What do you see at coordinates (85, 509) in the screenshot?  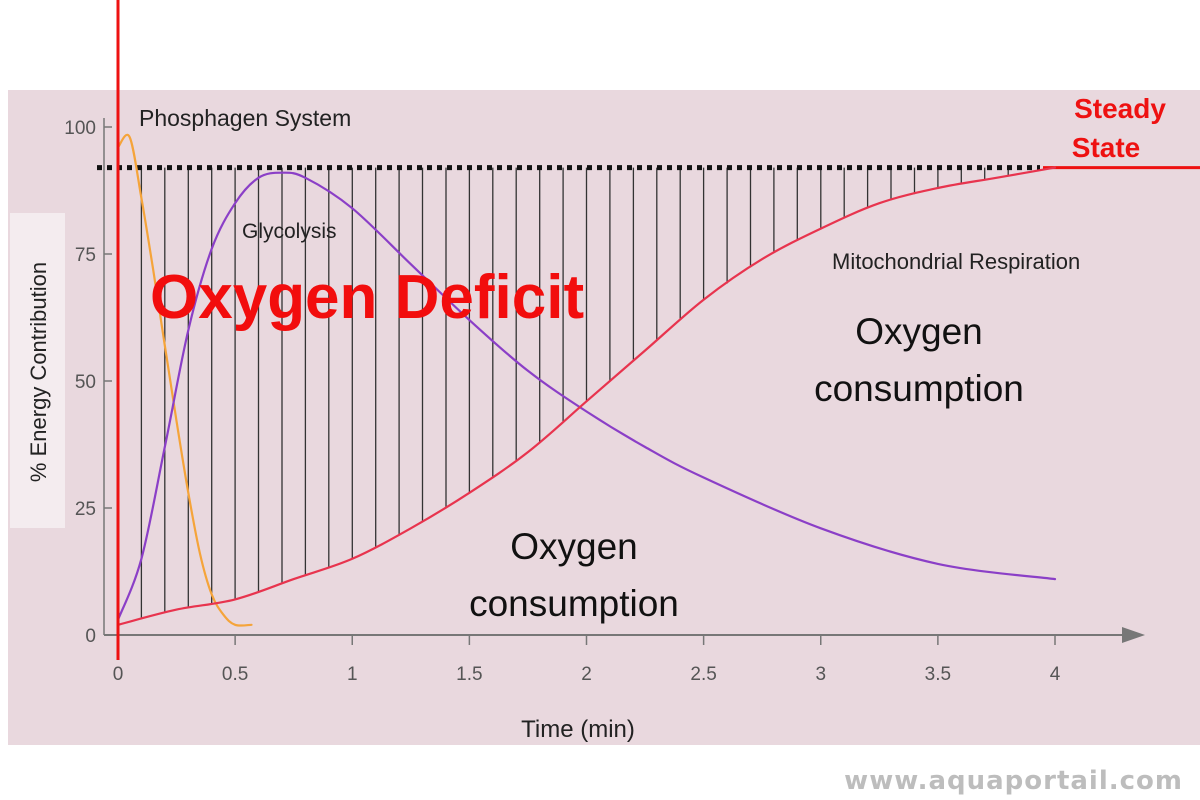 I see `y-tick-label: 25` at bounding box center [85, 509].